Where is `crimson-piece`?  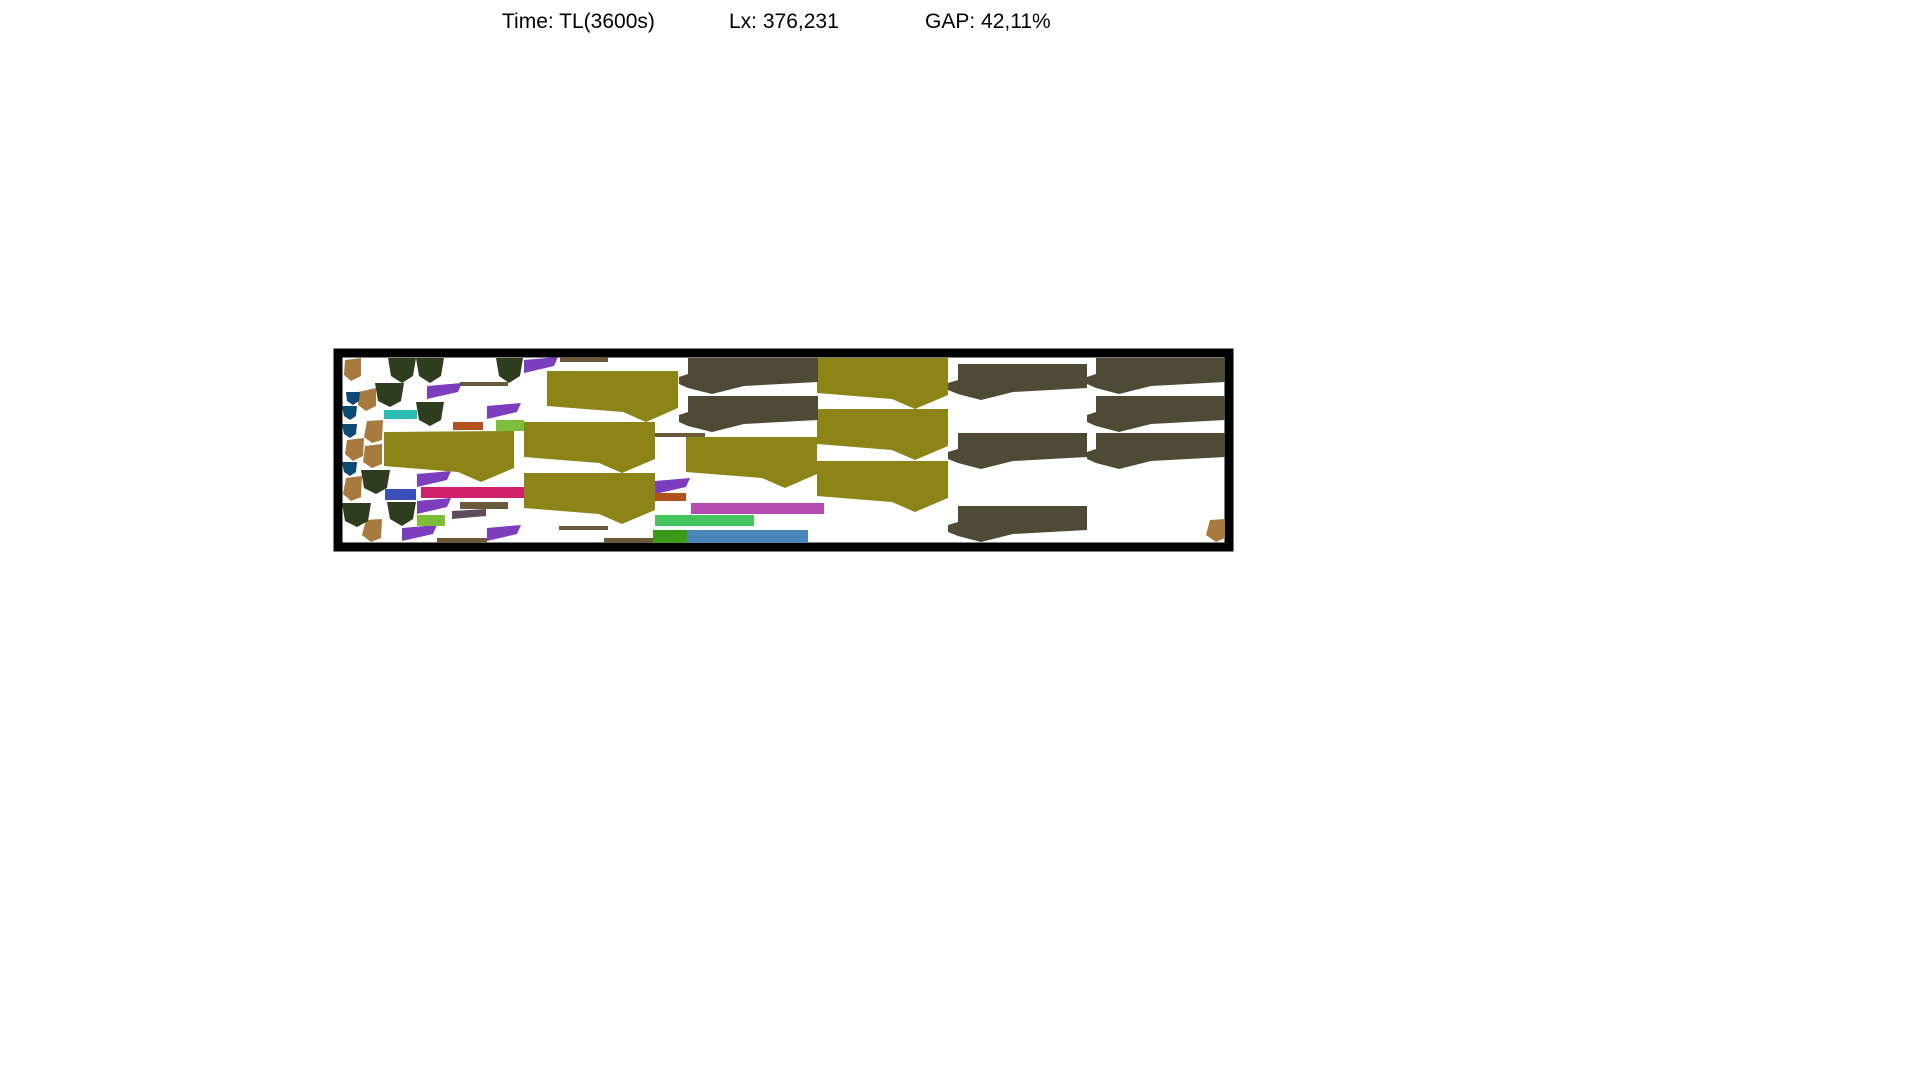
crimson-piece is located at coordinates (472, 492).